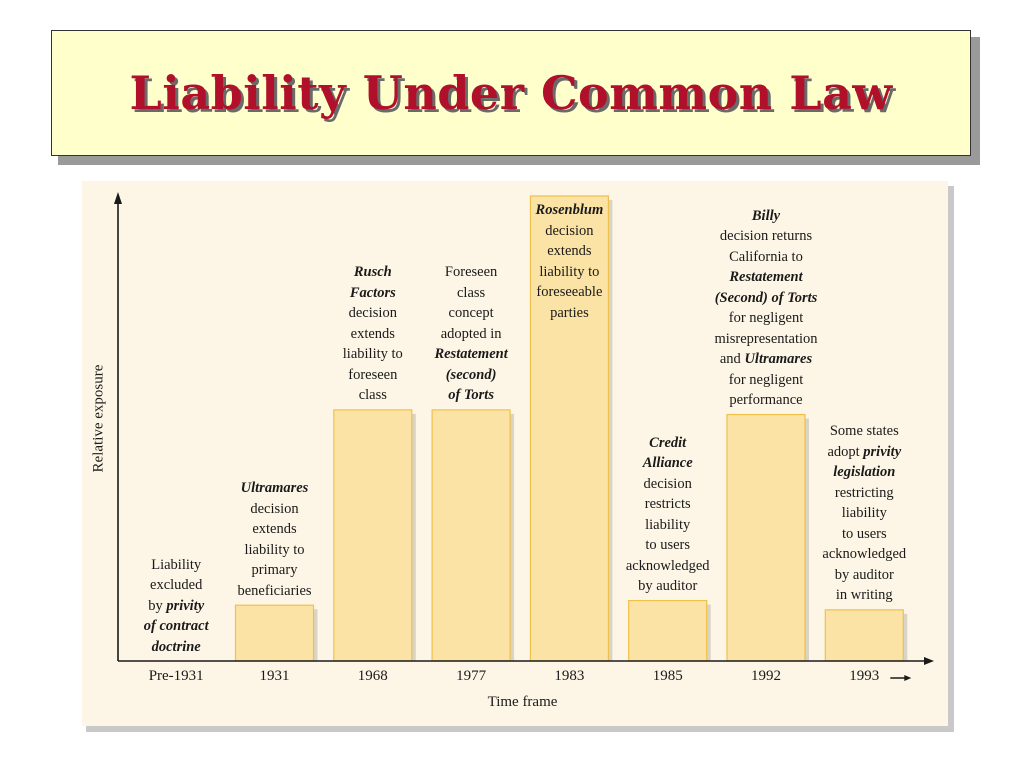  Describe the element at coordinates (118, 198) in the screenshot. I see `y-axis-arrow` at that location.